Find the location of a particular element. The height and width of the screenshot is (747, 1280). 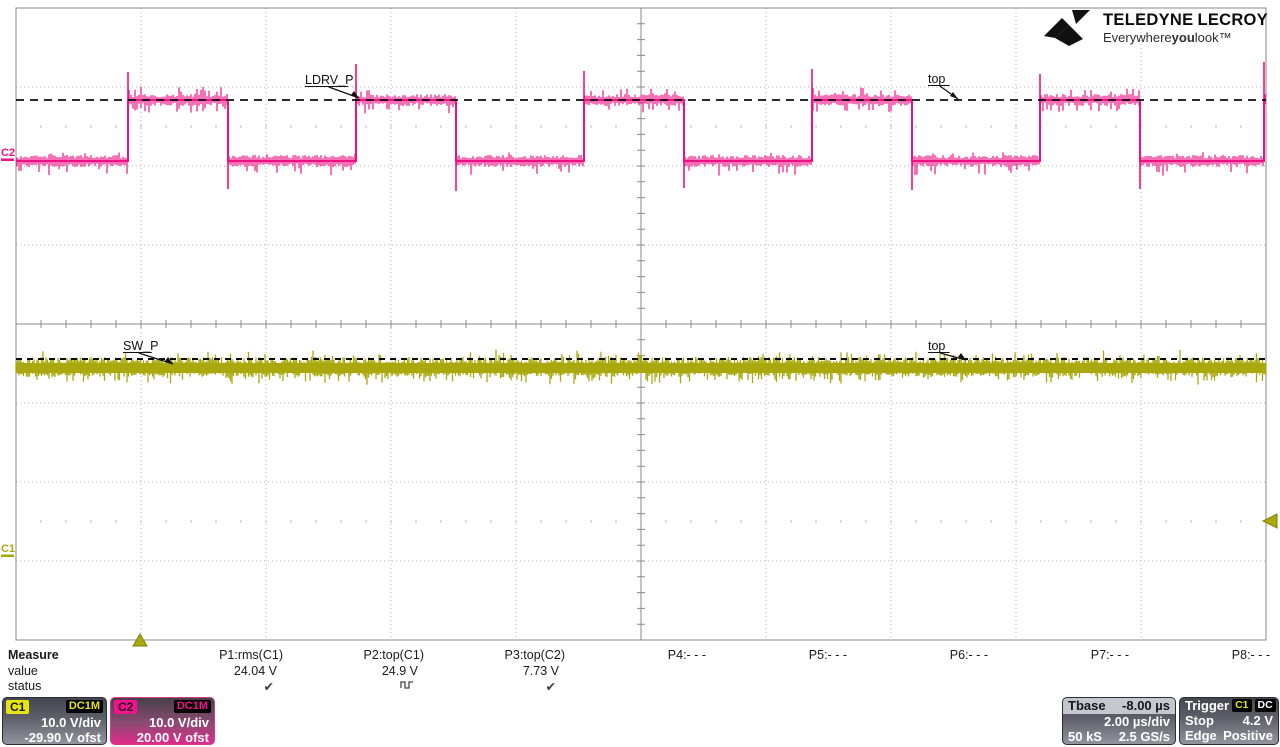

trace-label: SW_P is located at coordinates (140, 346).